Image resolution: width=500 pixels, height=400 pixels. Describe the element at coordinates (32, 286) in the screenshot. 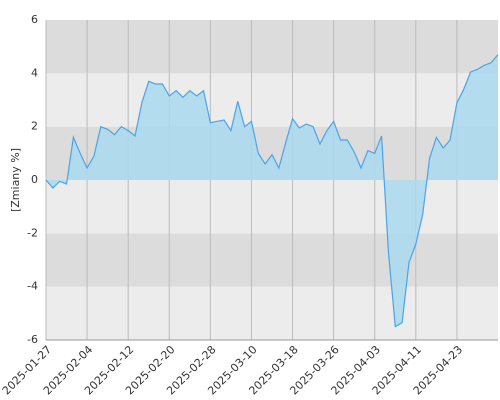

I see `y-tick-label: -4` at that location.